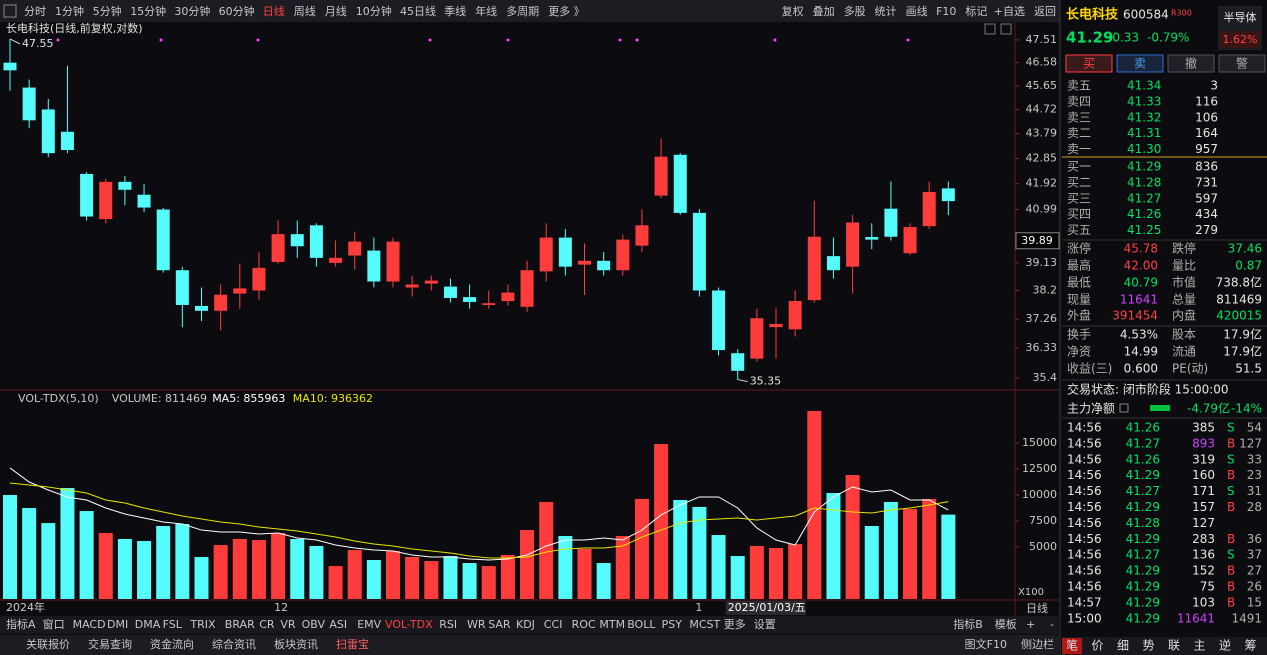  I want to click on stat-label: 总量, so click(1184, 300).